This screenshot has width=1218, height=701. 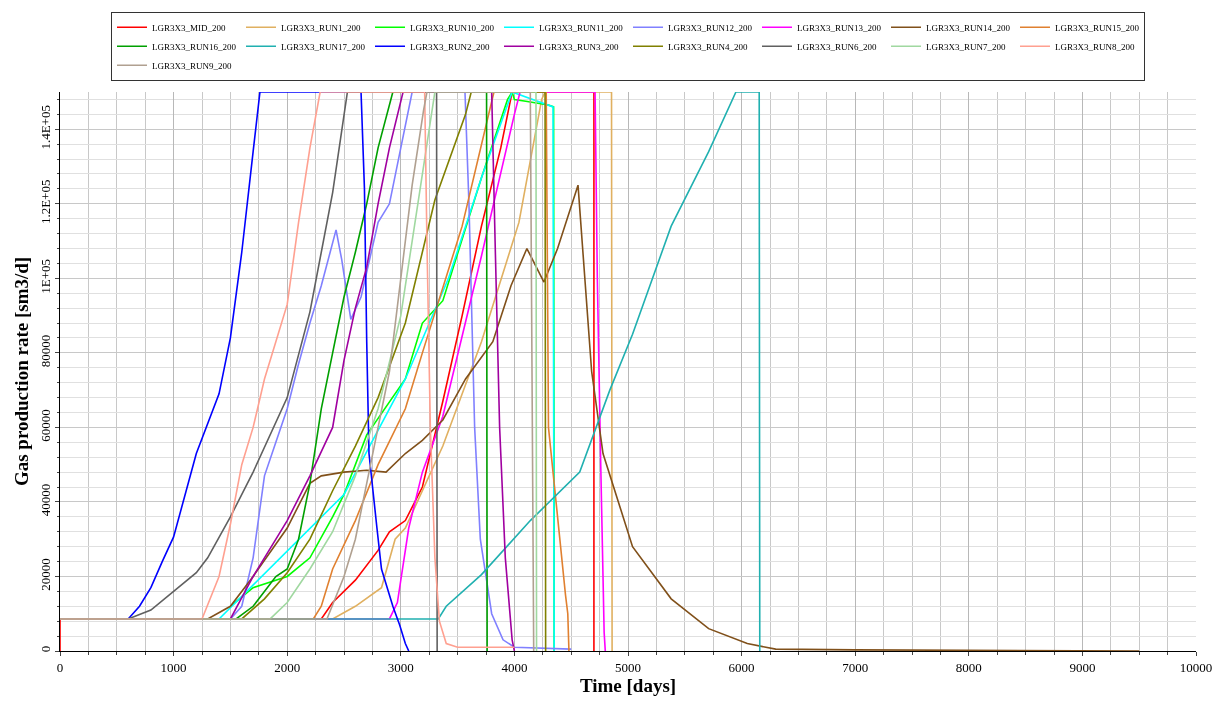 What do you see at coordinates (450, 46) in the screenshot?
I see `legend-label: LGR3X3_RUN2_200` at bounding box center [450, 46].